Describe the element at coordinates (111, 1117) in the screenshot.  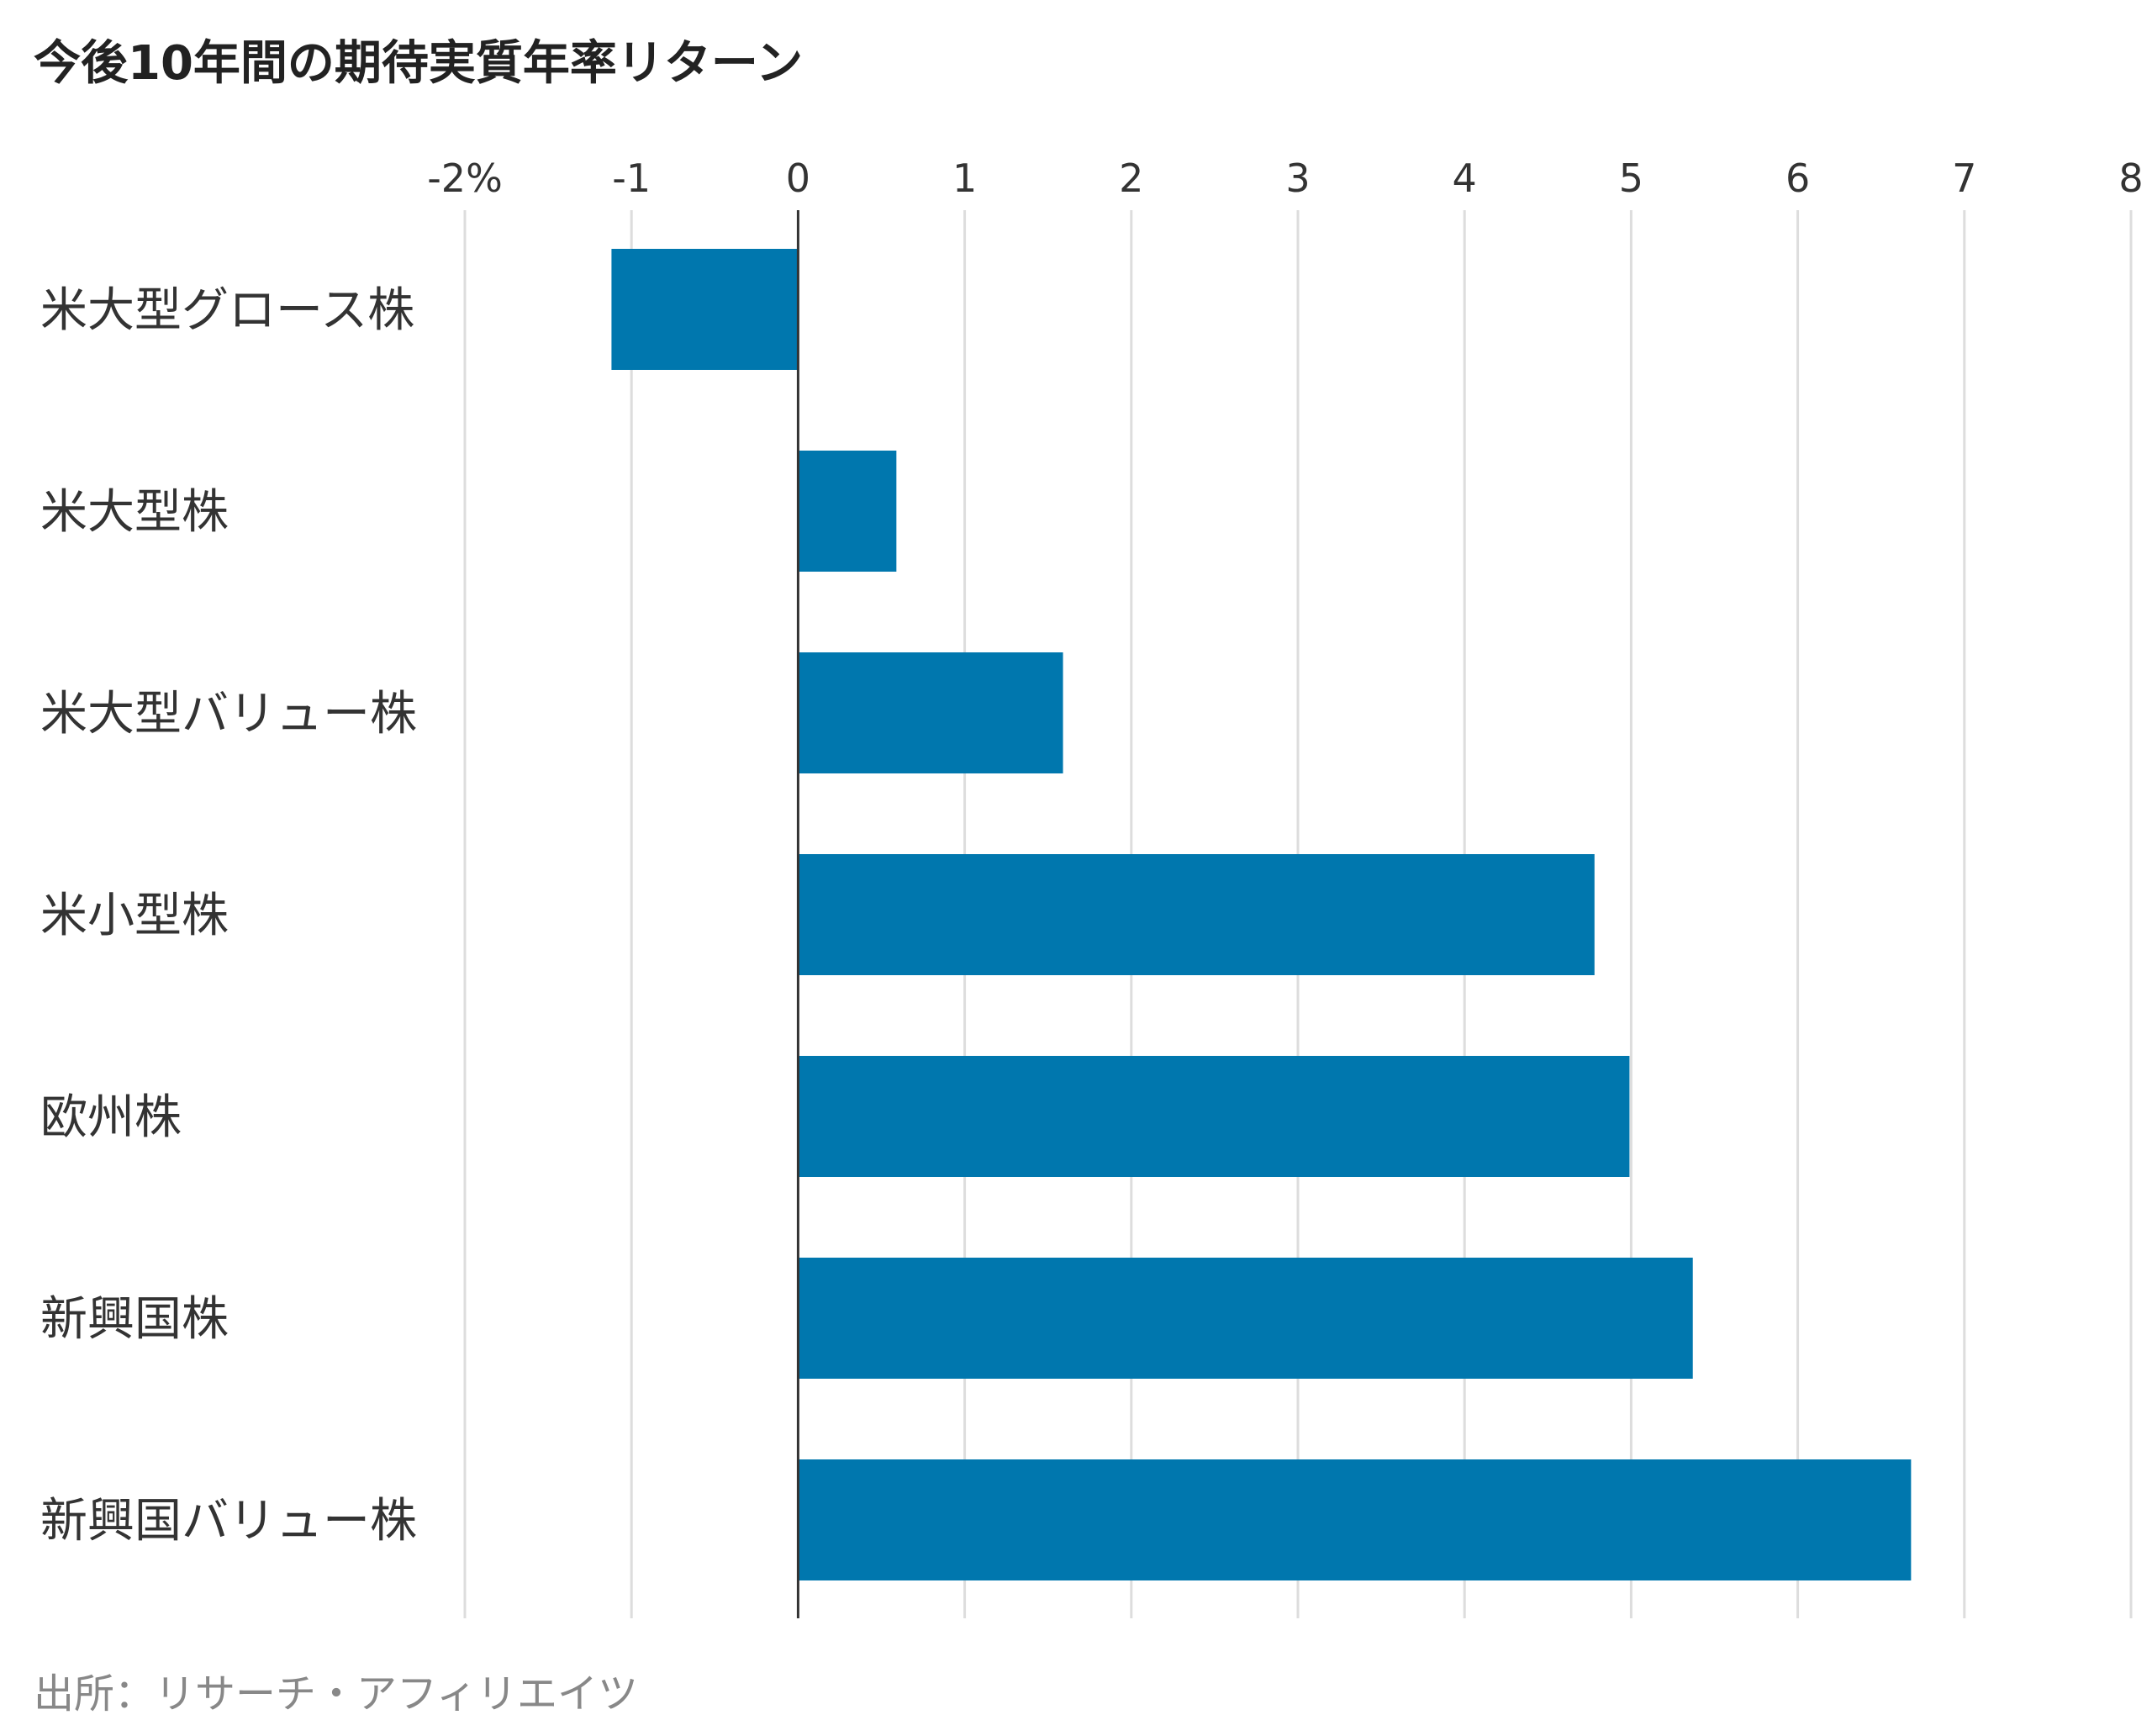
I see `category-label: 欧州株` at that location.